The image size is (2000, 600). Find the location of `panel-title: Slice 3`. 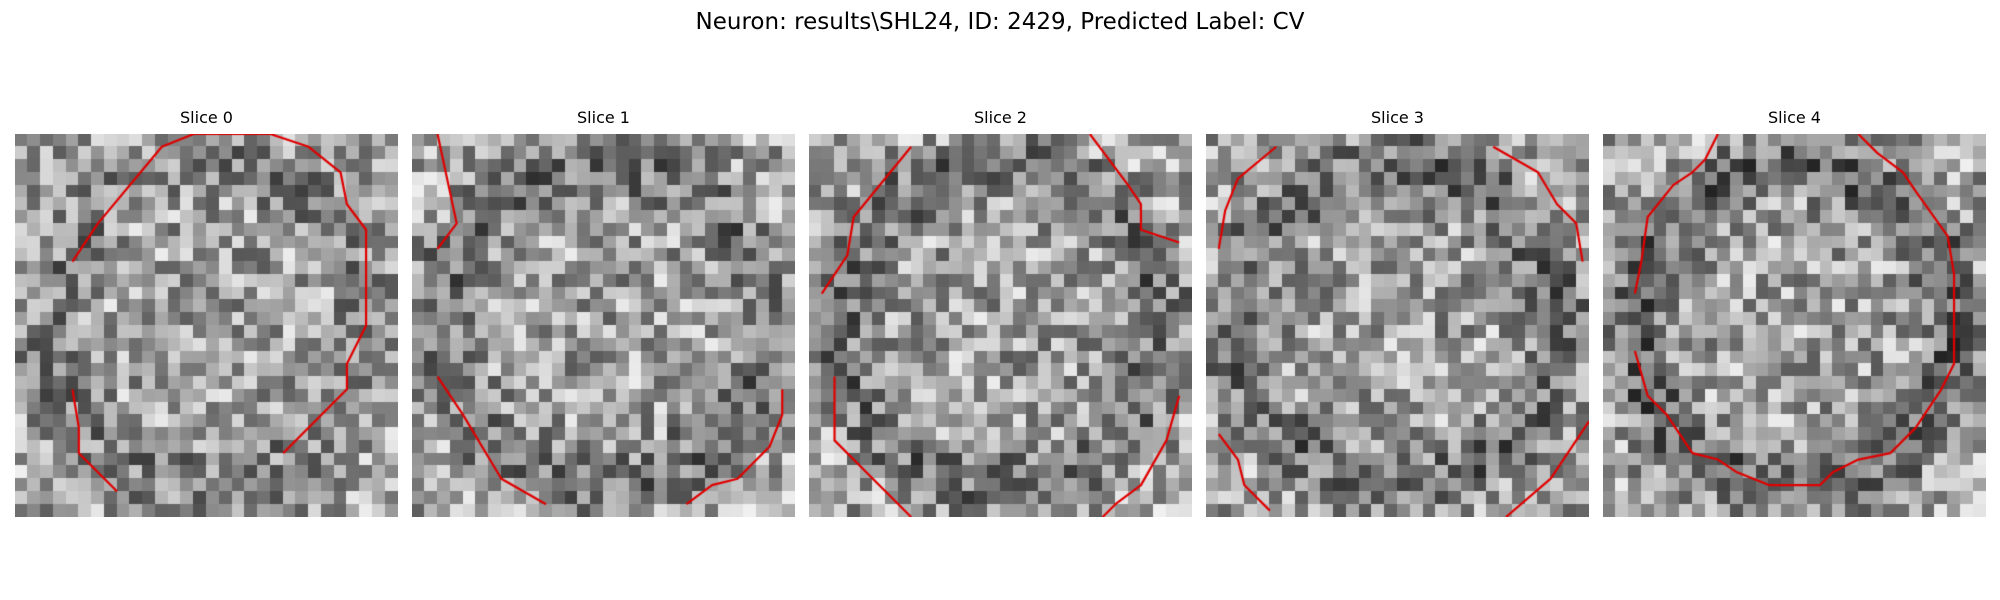

panel-title: Slice 3 is located at coordinates (1397, 118).